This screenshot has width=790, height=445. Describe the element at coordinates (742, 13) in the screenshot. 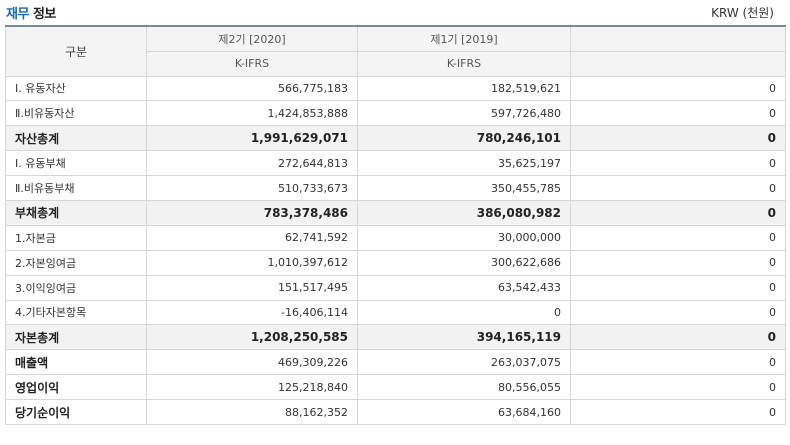

I see `currency-unit: KRW (천원)` at that location.